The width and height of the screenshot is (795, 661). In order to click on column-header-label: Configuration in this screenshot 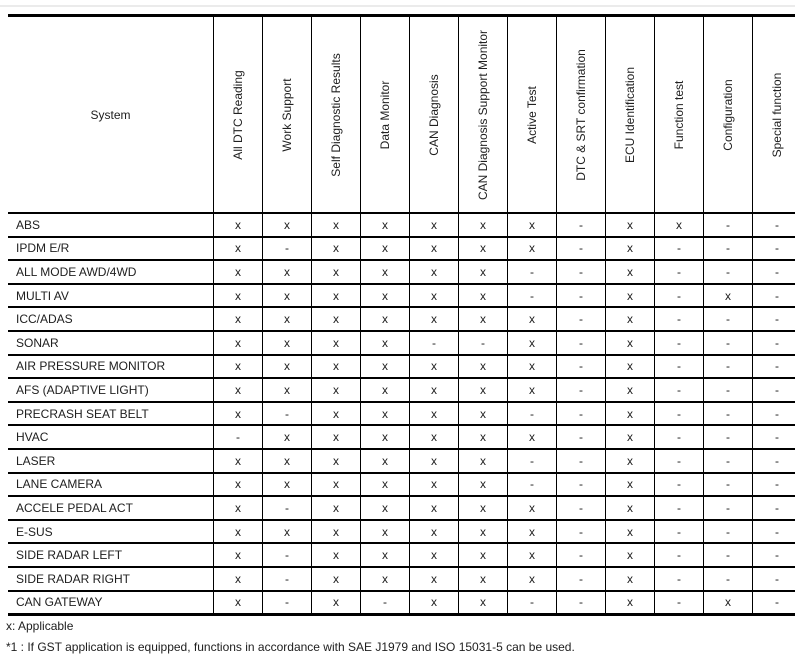, I will do `click(728, 114)`.